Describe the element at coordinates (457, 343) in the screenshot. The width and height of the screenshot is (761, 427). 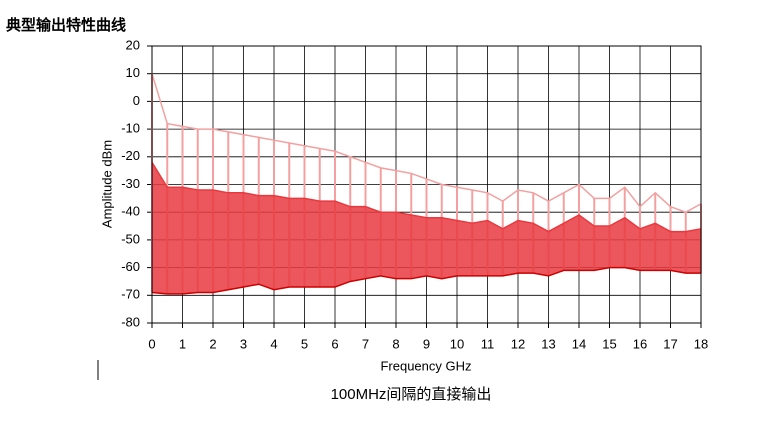
I see `x-tick-label: 10` at that location.